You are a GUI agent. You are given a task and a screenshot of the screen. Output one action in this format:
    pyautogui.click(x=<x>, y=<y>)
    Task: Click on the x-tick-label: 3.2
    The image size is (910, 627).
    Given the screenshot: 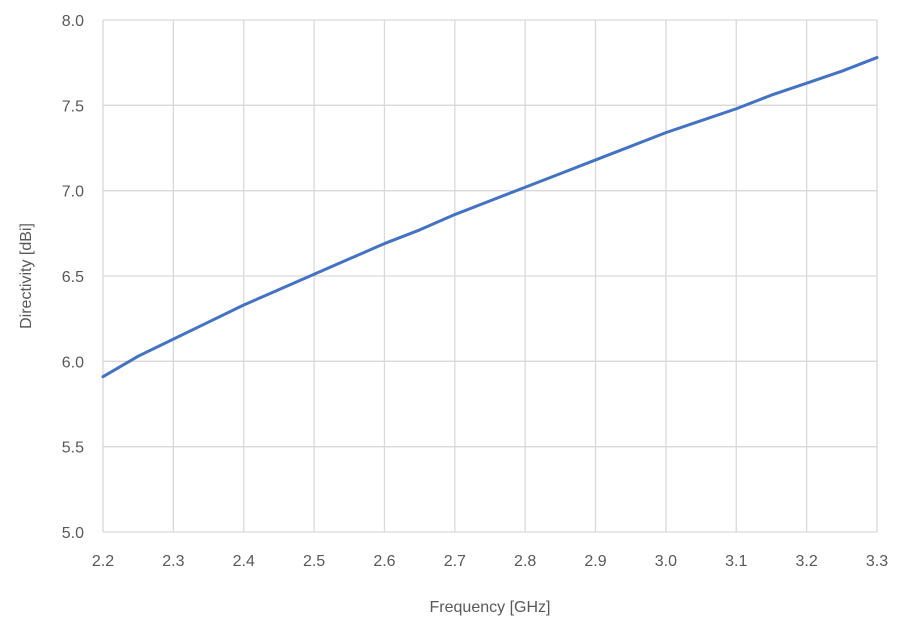 What is the action you would take?
    pyautogui.click(x=807, y=561)
    